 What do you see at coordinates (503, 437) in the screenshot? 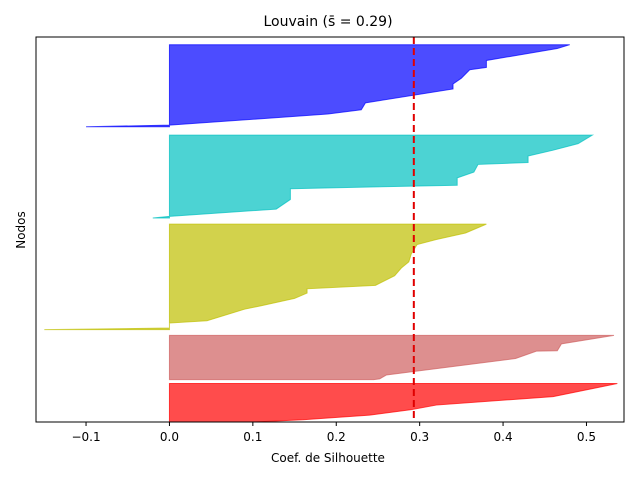
I see `x-tick-label: 0.4` at bounding box center [503, 437].